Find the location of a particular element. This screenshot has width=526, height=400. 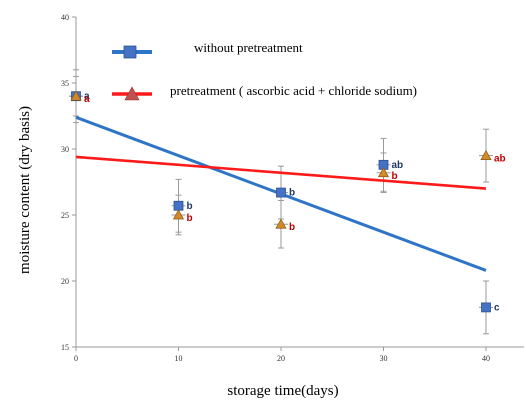

x-tick-label: 40 is located at coordinates (486, 358).